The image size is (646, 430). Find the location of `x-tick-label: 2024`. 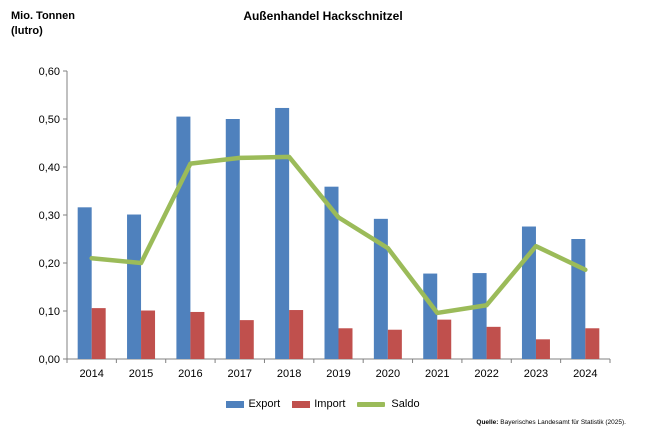

x-tick-label: 2024 is located at coordinates (585, 374).